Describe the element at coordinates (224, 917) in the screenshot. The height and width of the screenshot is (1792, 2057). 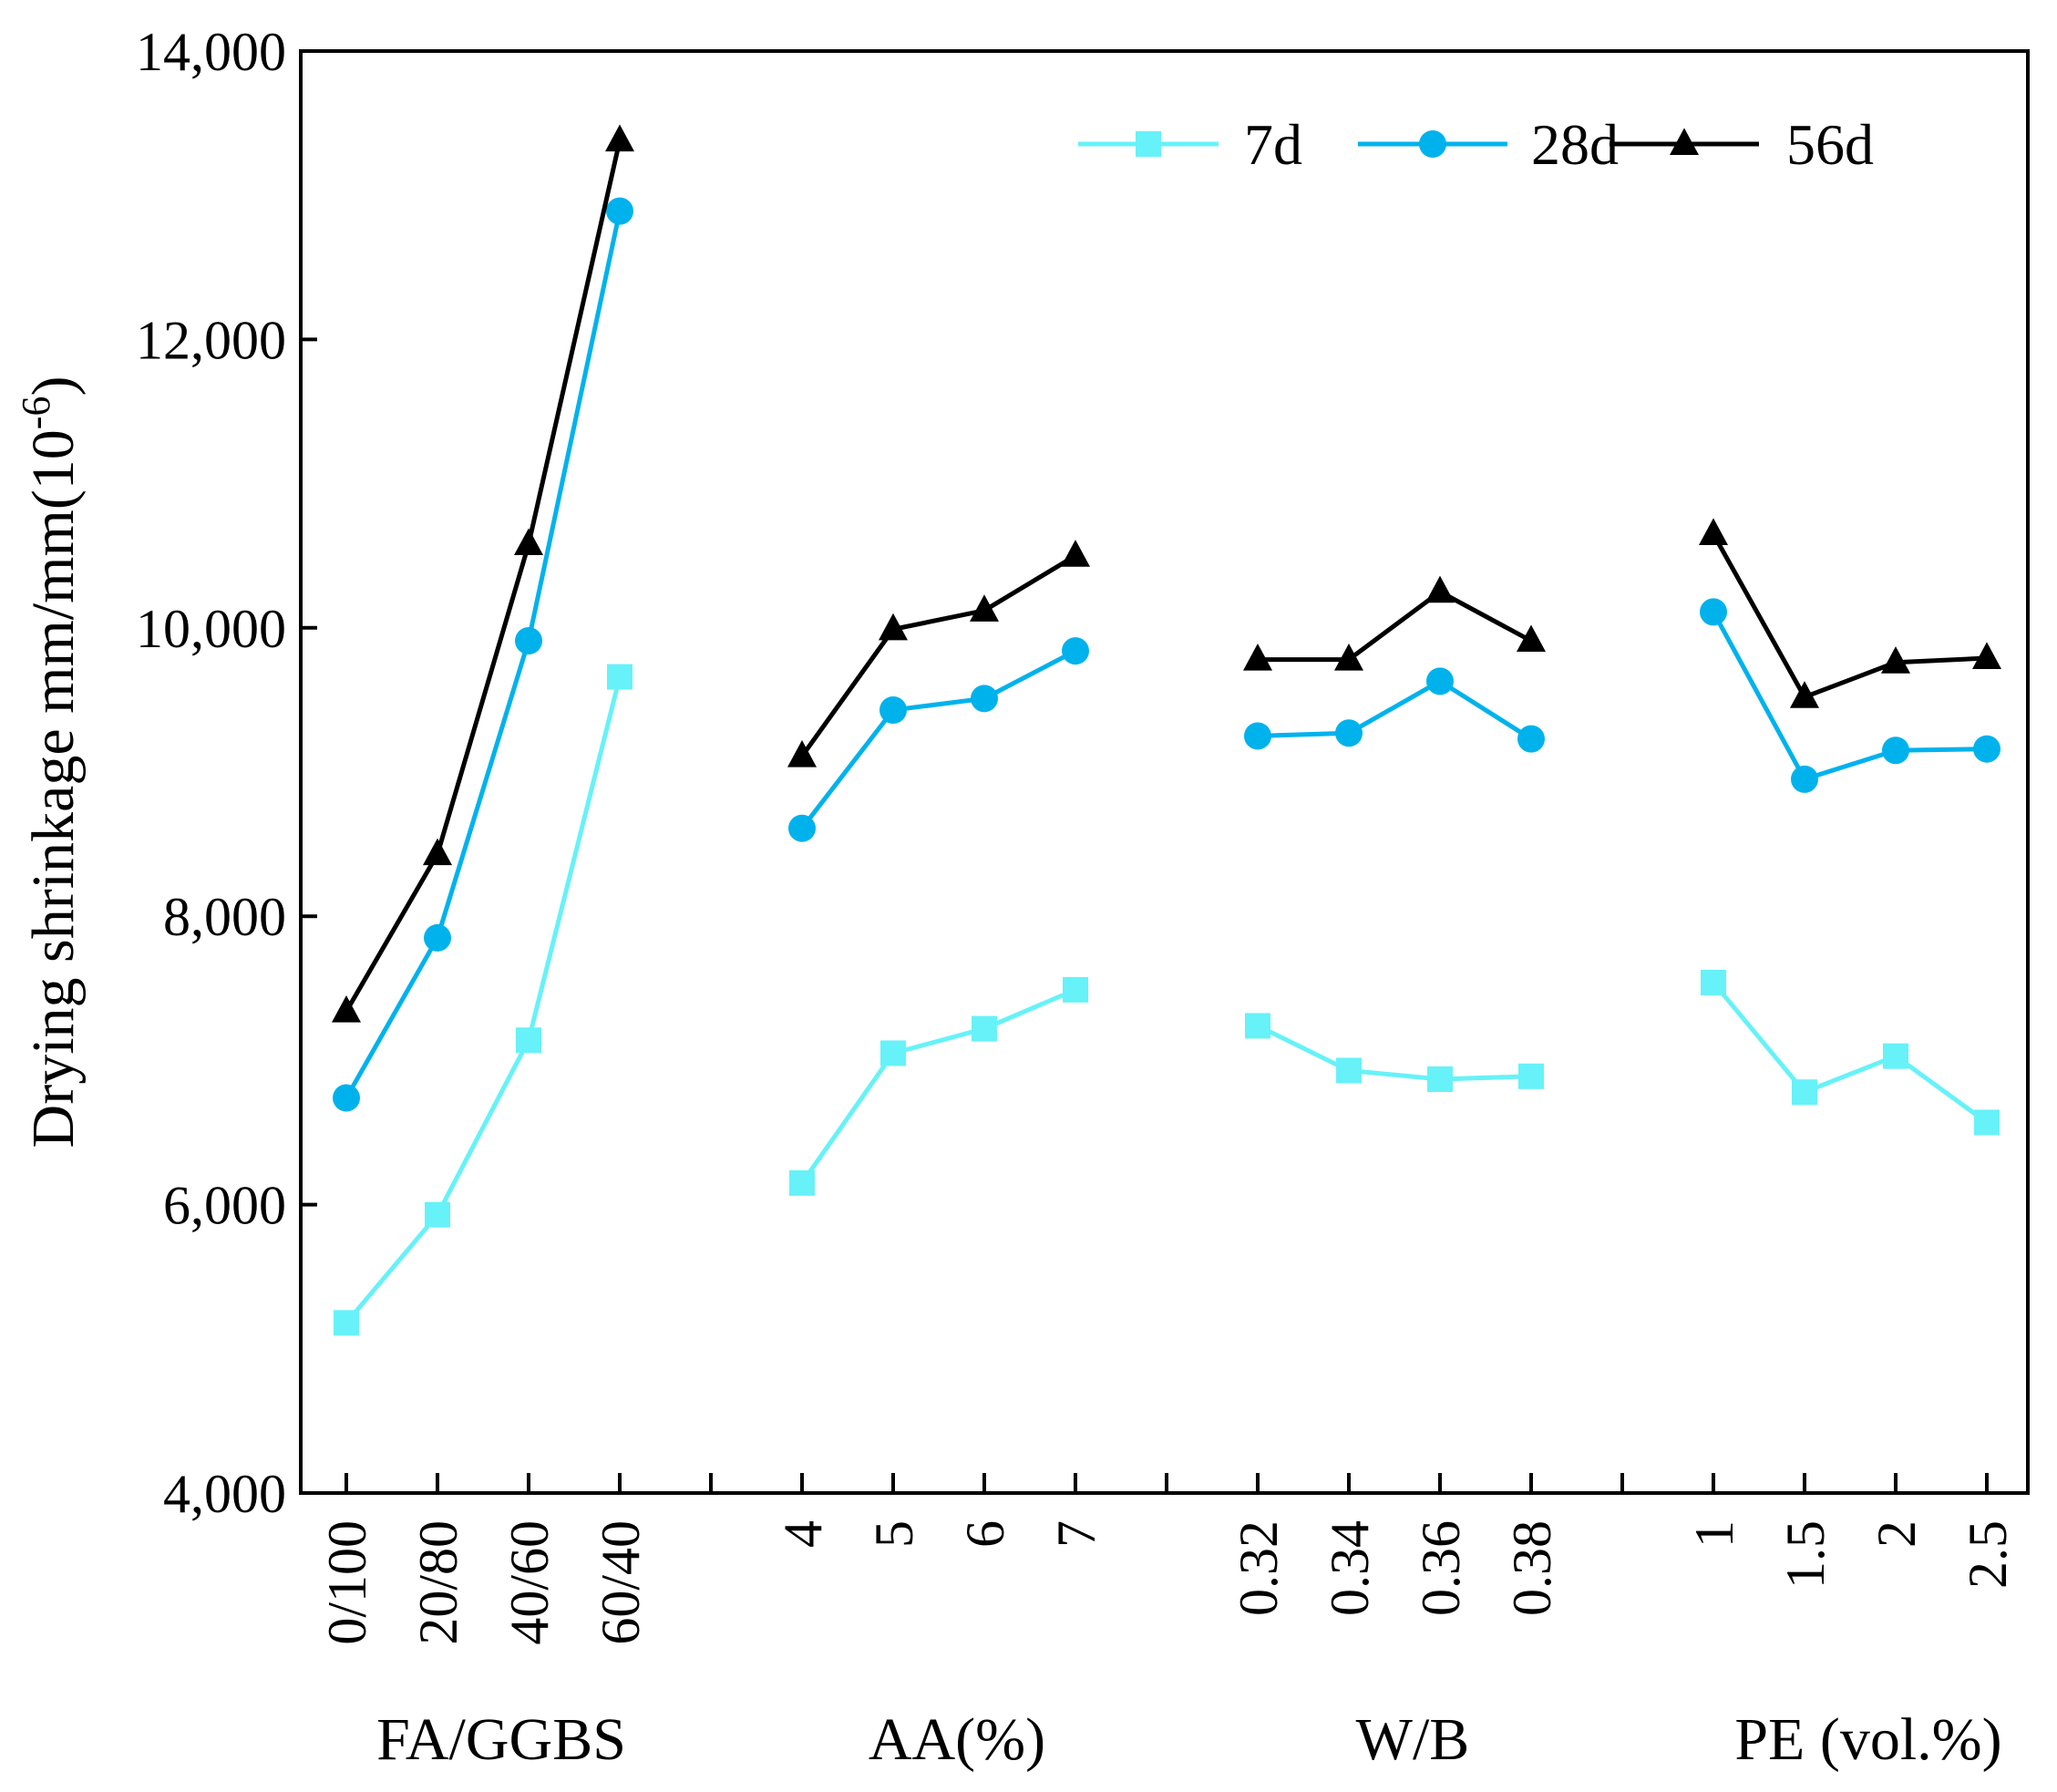
I see `y-tick-label: 8,000` at that location.